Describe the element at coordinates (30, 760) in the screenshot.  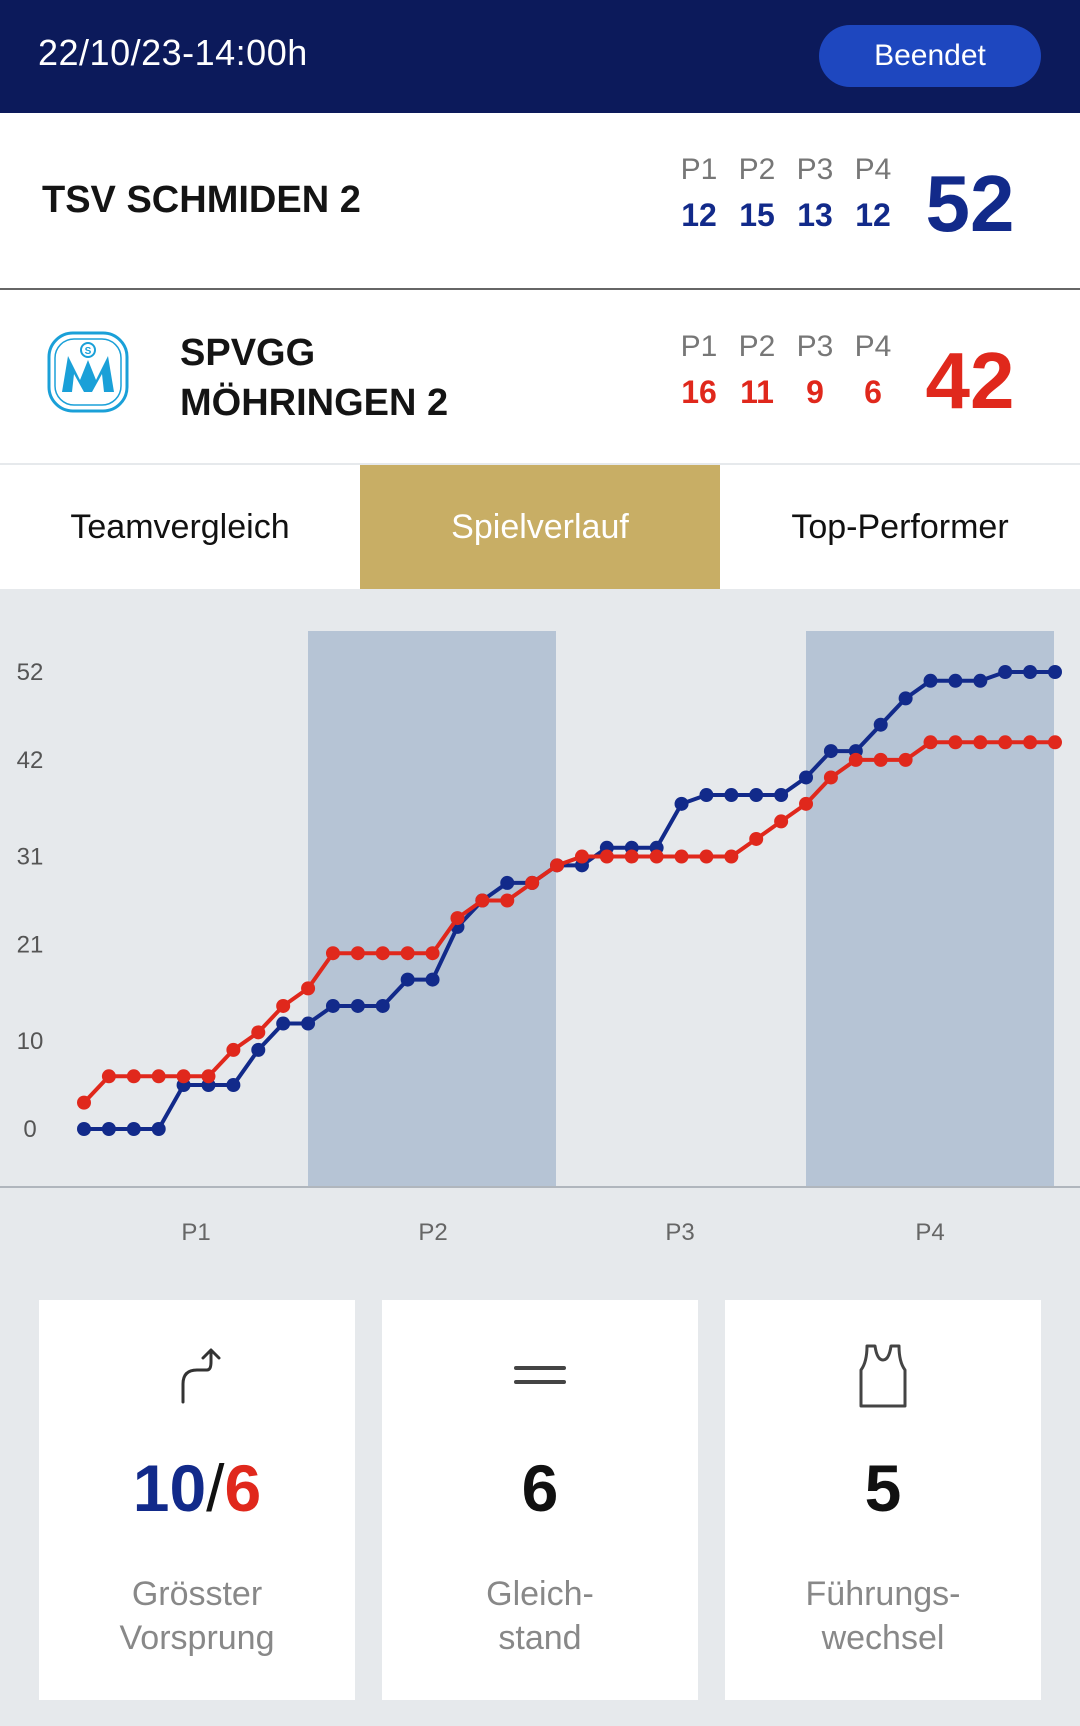
I see `y-tick-label: 42` at that location.